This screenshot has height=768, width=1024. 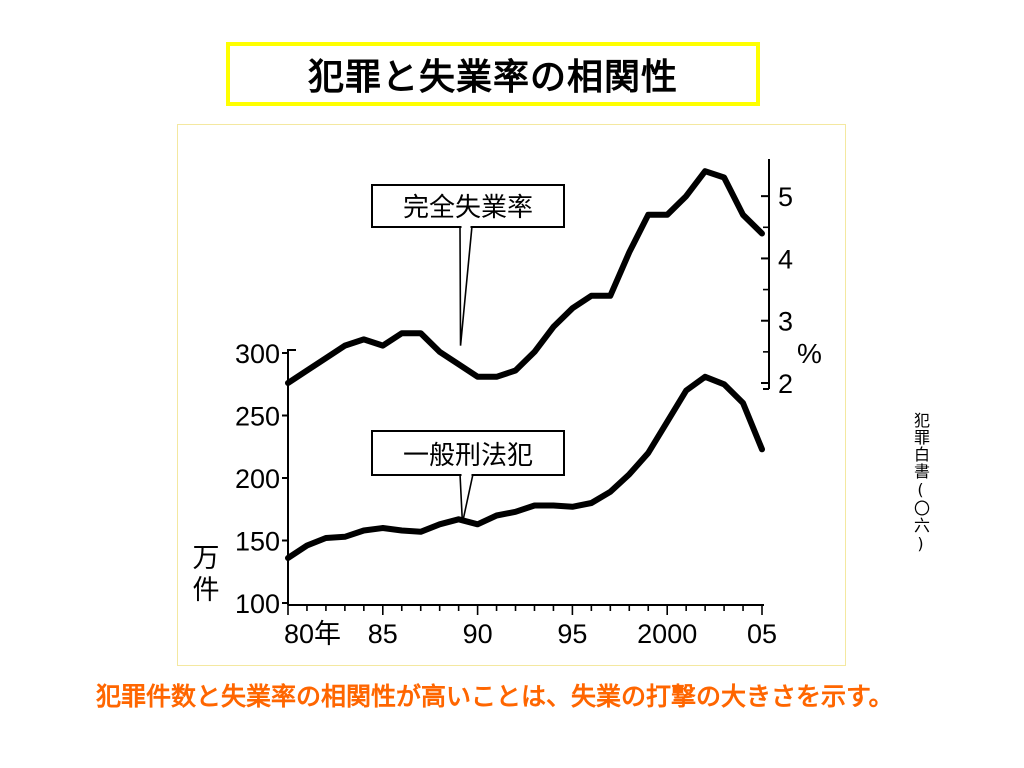 I want to click on left-axis-unit-label: 万, so click(x=206, y=558).